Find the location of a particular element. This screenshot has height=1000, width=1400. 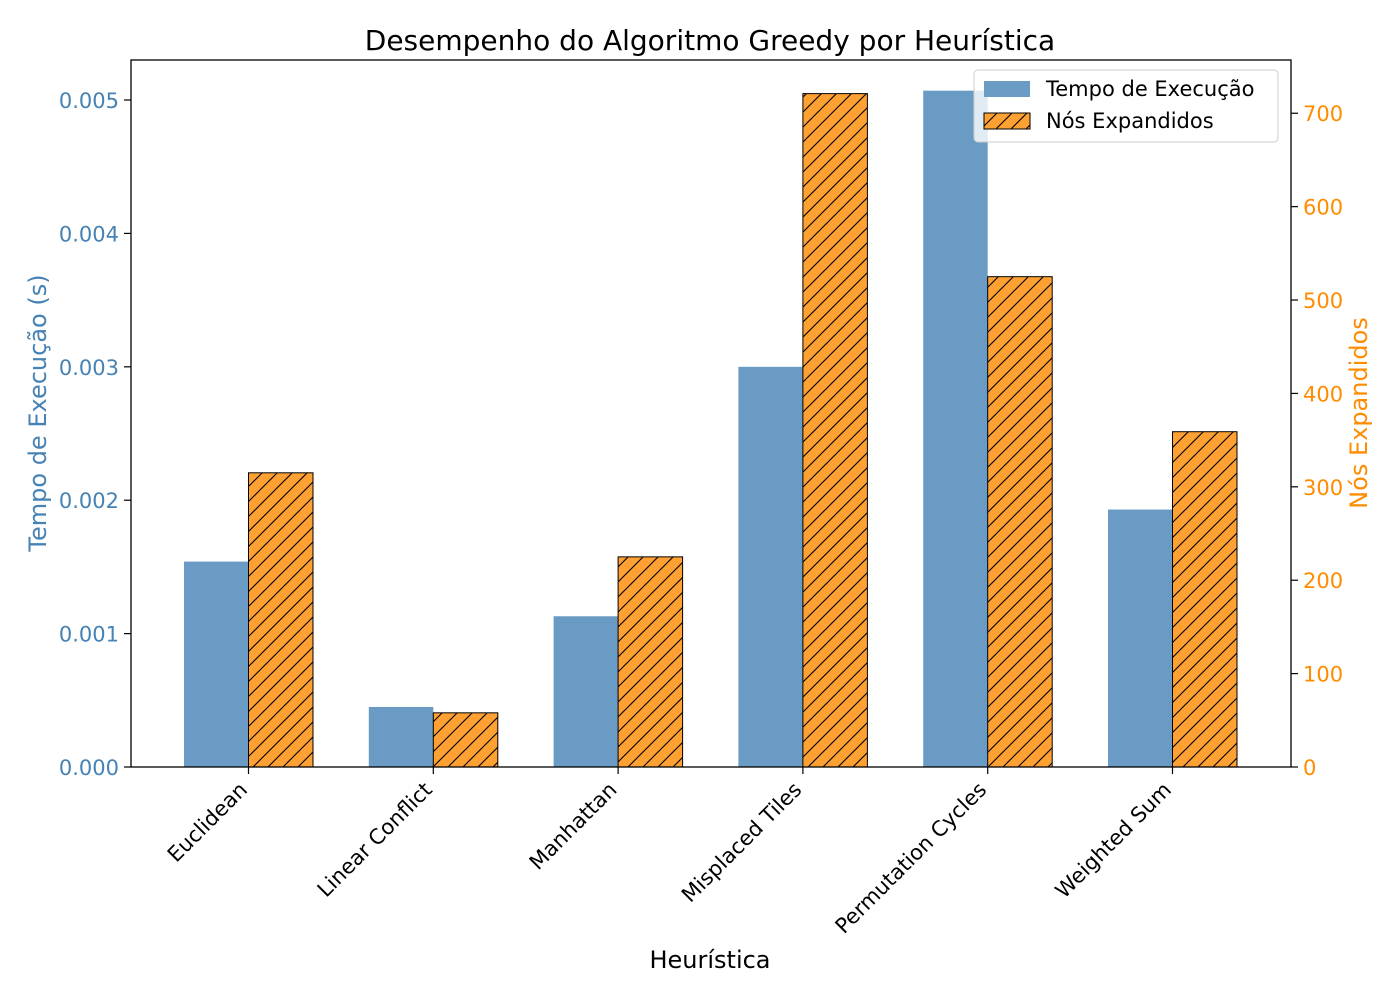

tick-label-left: 0.002 is located at coordinates (89, 501).